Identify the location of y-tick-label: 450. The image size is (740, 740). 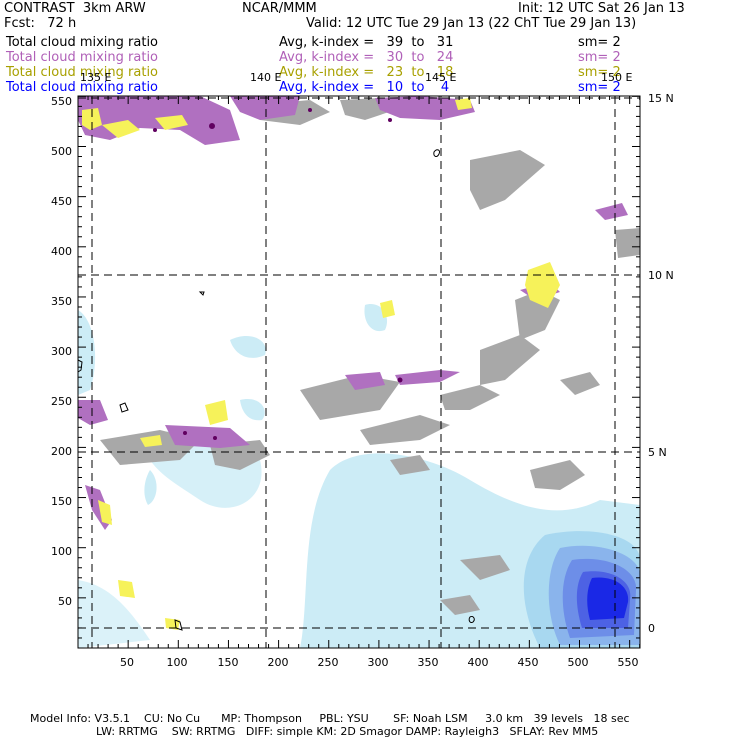
(61, 201).